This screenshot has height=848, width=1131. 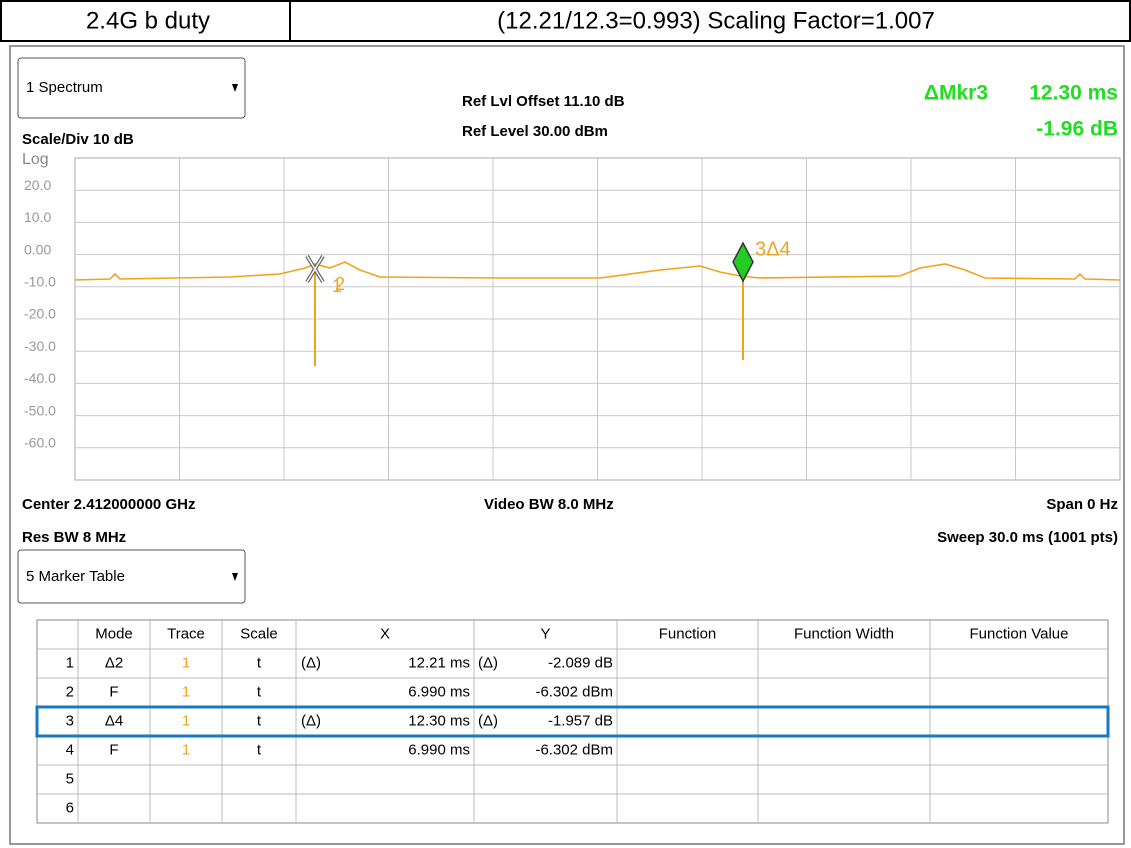 I want to click on span: Span 0 Hz, so click(x=1082, y=504).